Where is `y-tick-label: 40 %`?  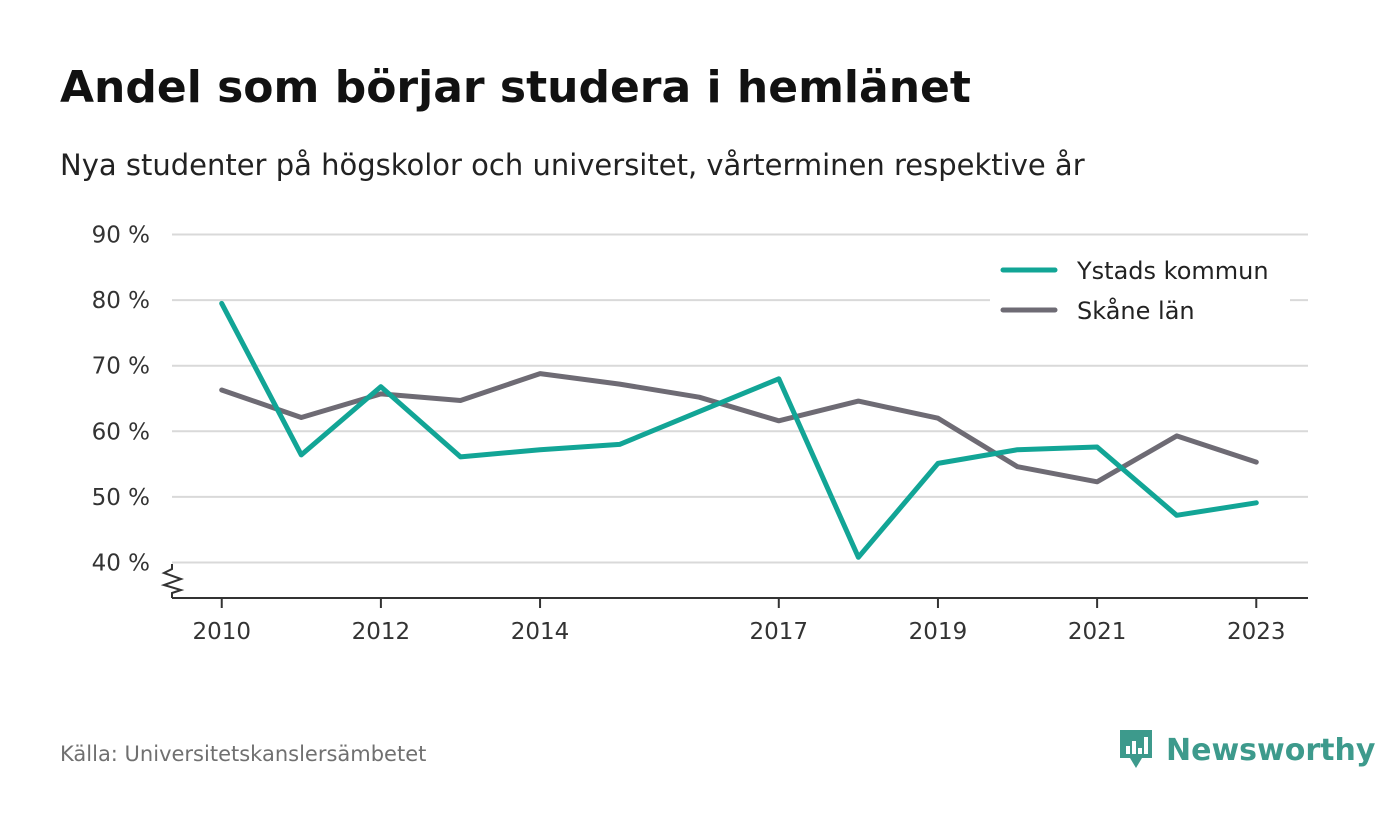 y-tick-label: 40 % is located at coordinates (121, 564).